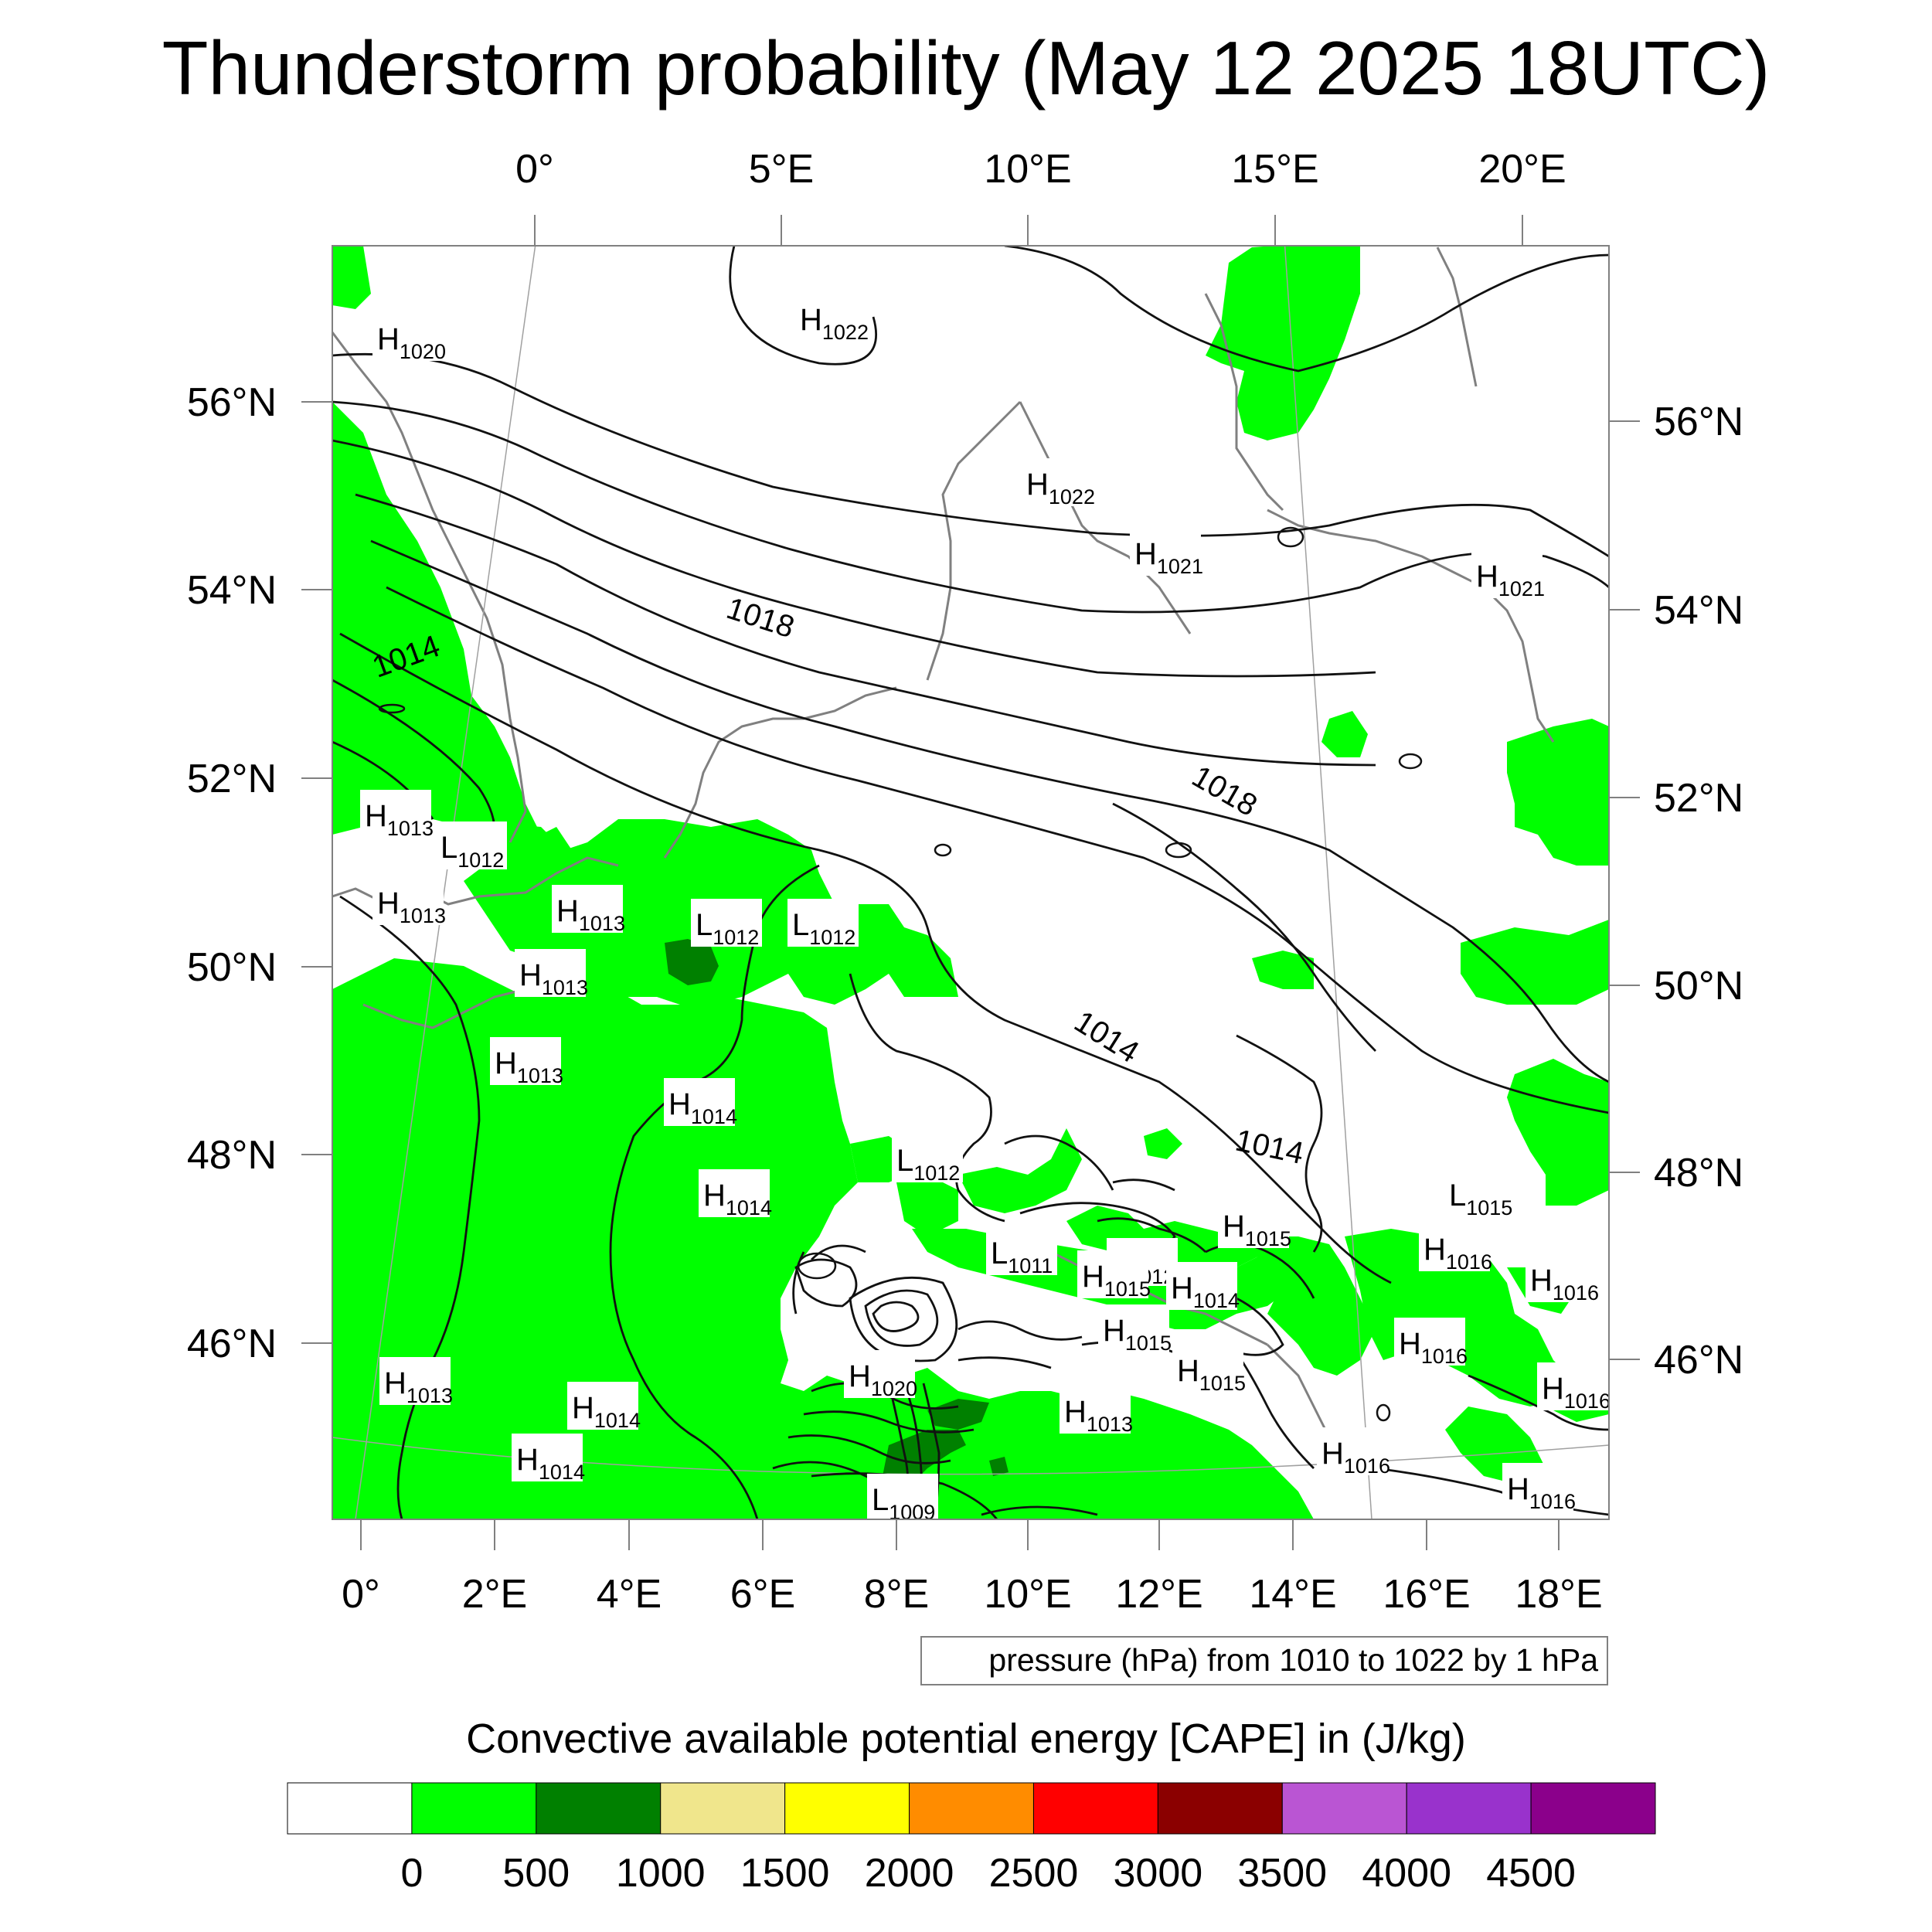 The image size is (1932, 1932). I want to click on top-lon-label: 10°E, so click(1028, 169).